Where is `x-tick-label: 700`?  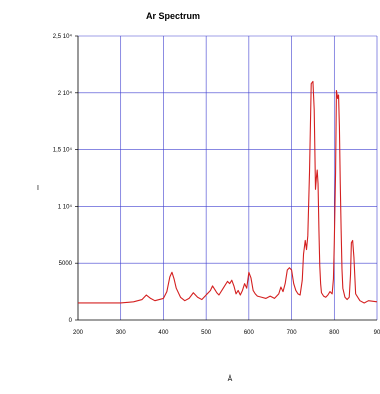 x-tick-label: 700 is located at coordinates (292, 333).